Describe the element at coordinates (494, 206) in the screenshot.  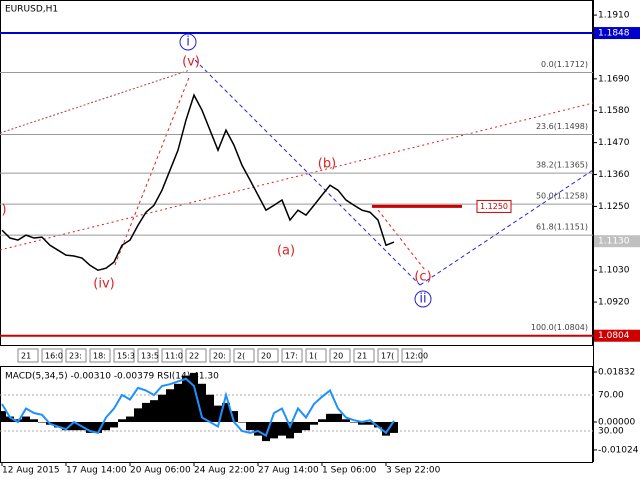
I see `target-label: 1.1250` at that location.